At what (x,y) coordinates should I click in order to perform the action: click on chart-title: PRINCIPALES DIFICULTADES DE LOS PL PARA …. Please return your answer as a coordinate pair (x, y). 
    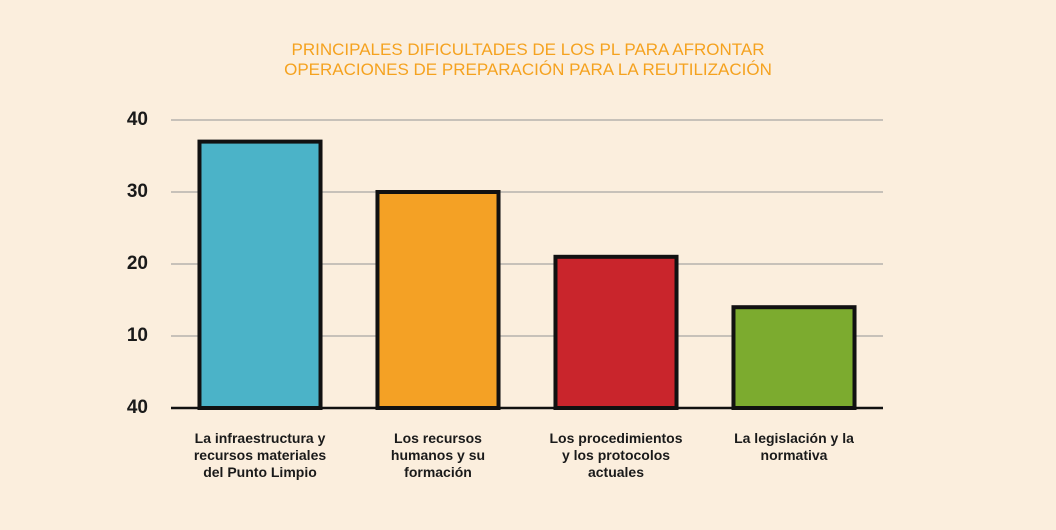
    Looking at the image, I should click on (528, 59).